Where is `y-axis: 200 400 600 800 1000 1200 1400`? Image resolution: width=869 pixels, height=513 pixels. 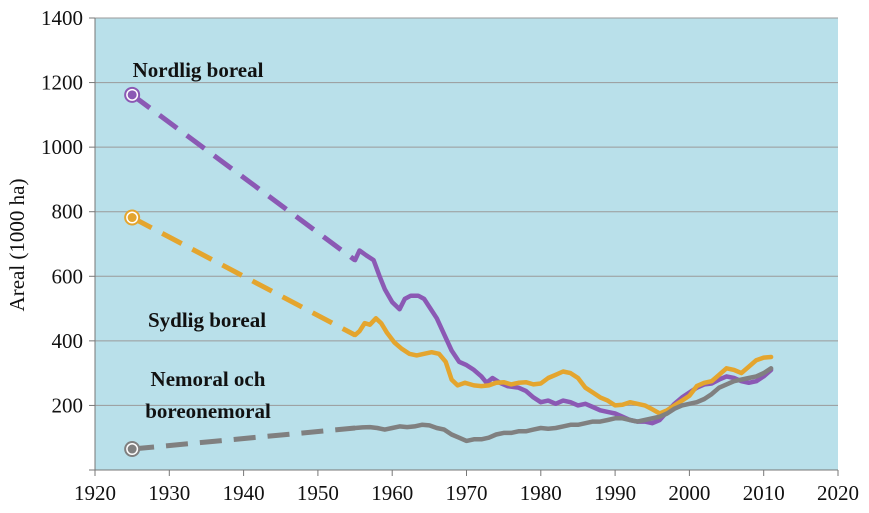
y-axis: 200 400 600 800 1000 1200 1400 is located at coordinates (68, 241).